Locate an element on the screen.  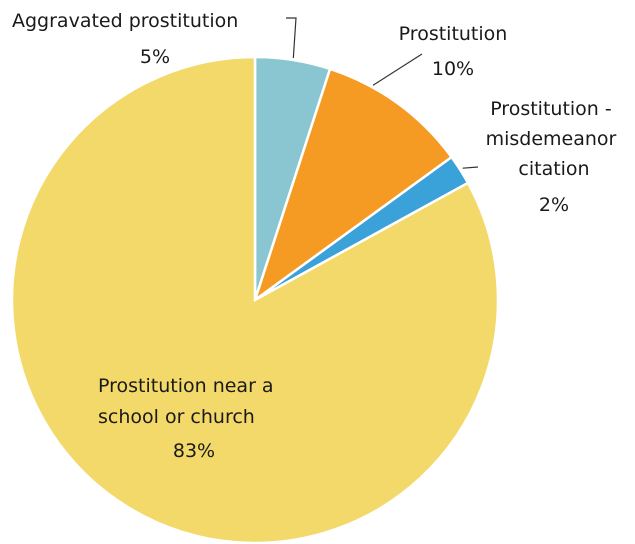
leader-line-aggravated-prostitution is located at coordinates (291, 38).